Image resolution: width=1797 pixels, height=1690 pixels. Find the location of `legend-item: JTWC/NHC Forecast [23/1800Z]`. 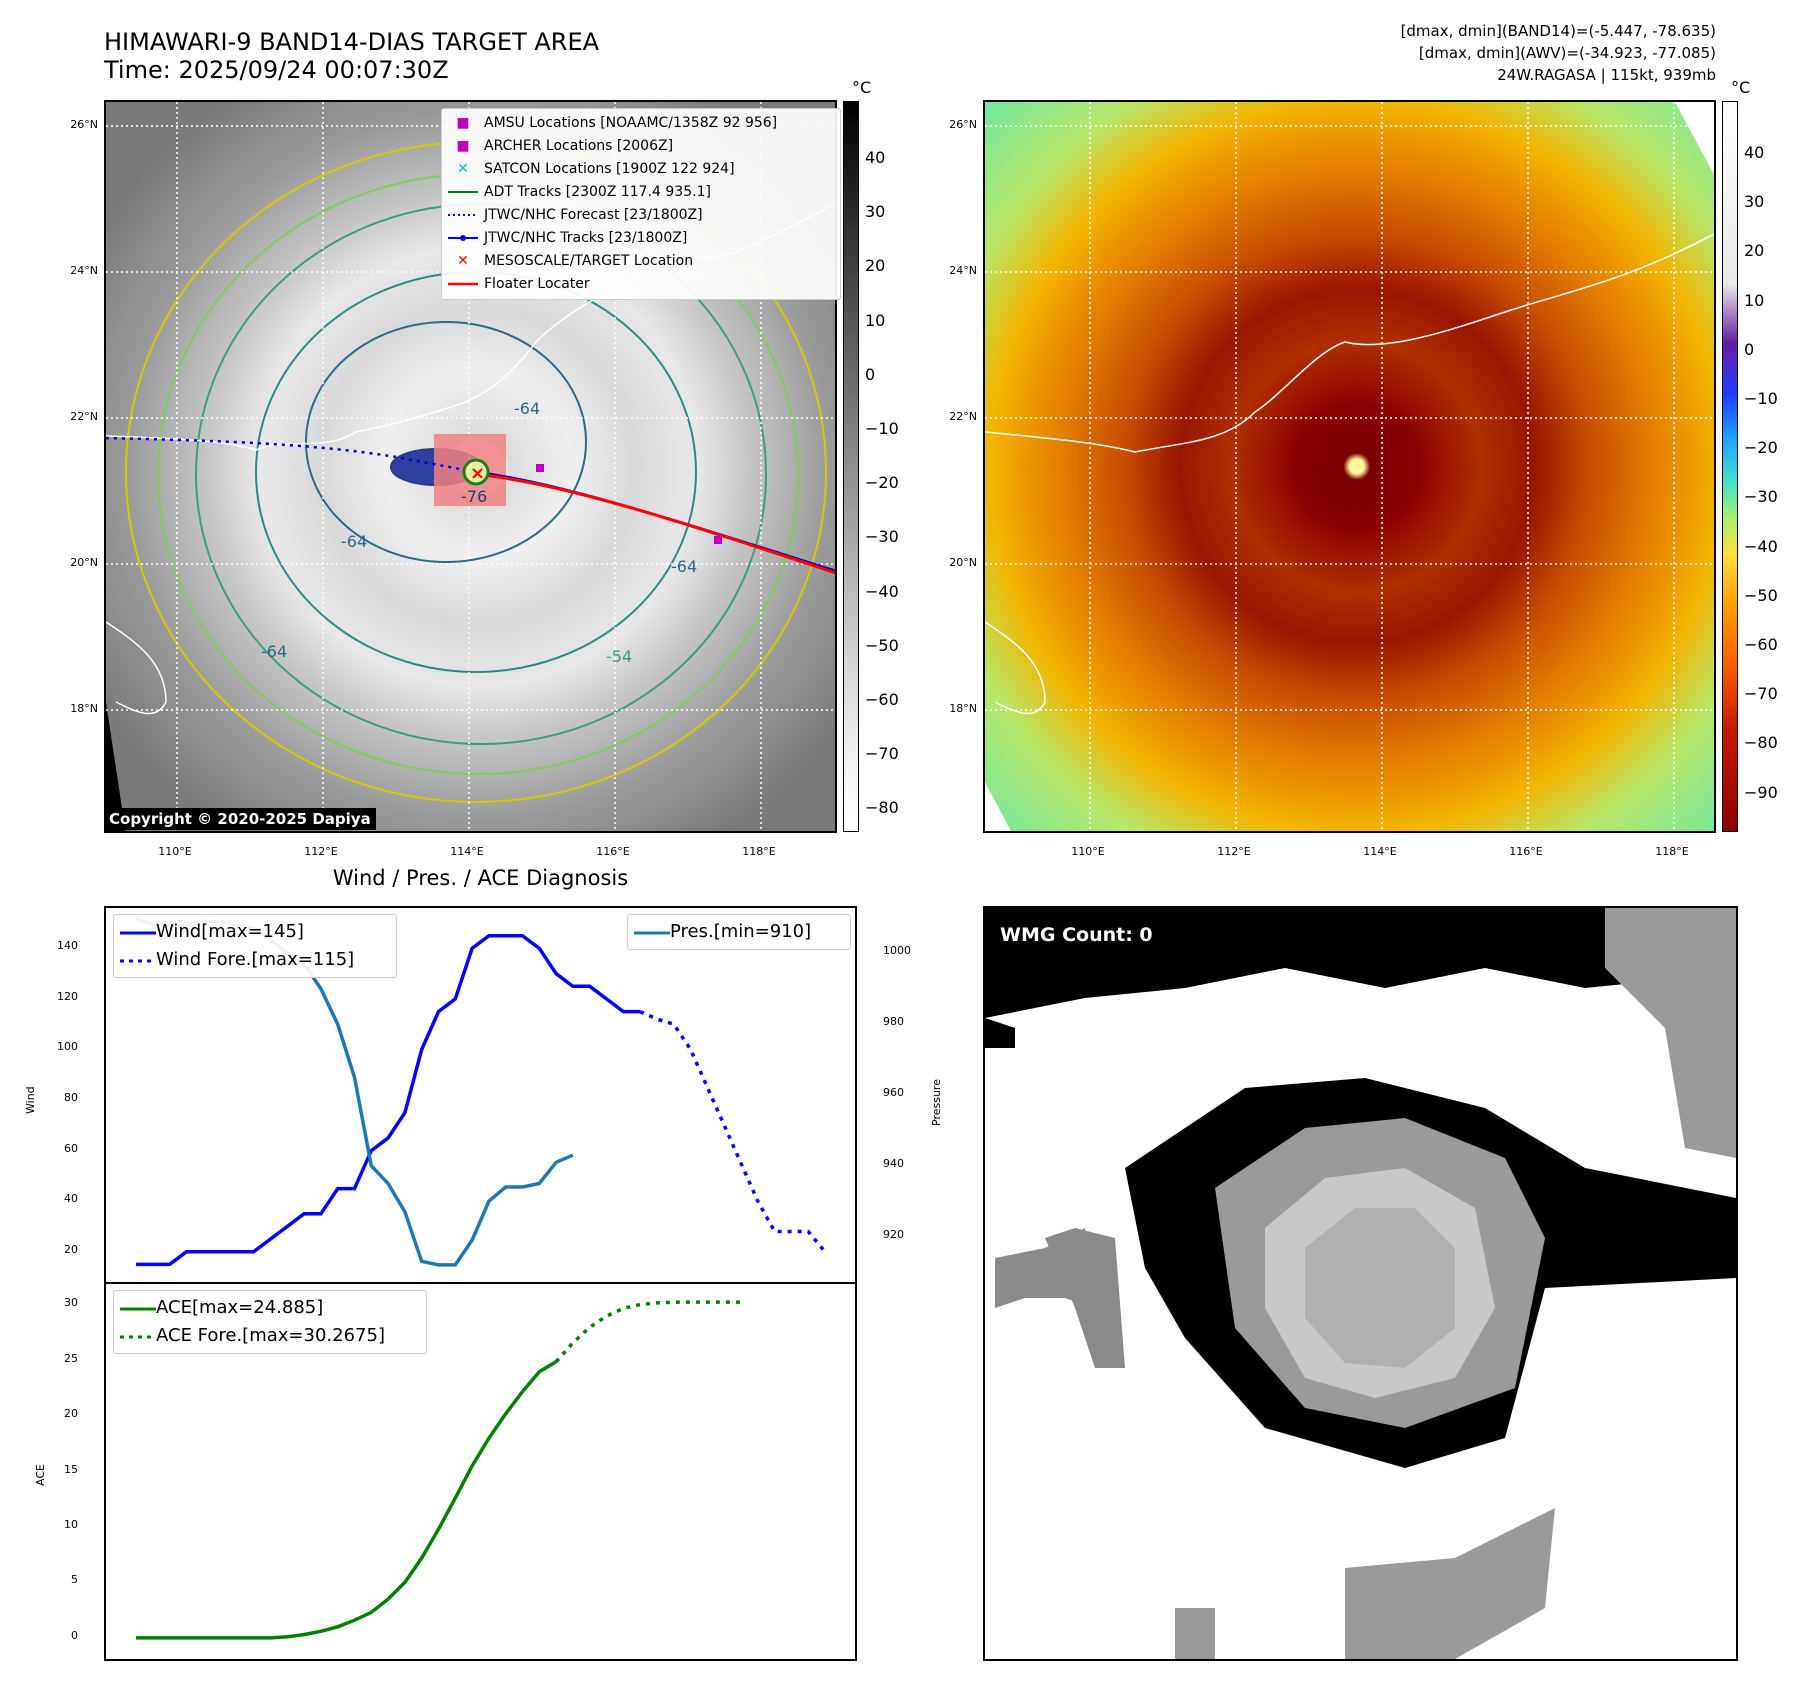

legend-item: JTWC/NHC Forecast [23/1800Z] is located at coordinates (641, 215).